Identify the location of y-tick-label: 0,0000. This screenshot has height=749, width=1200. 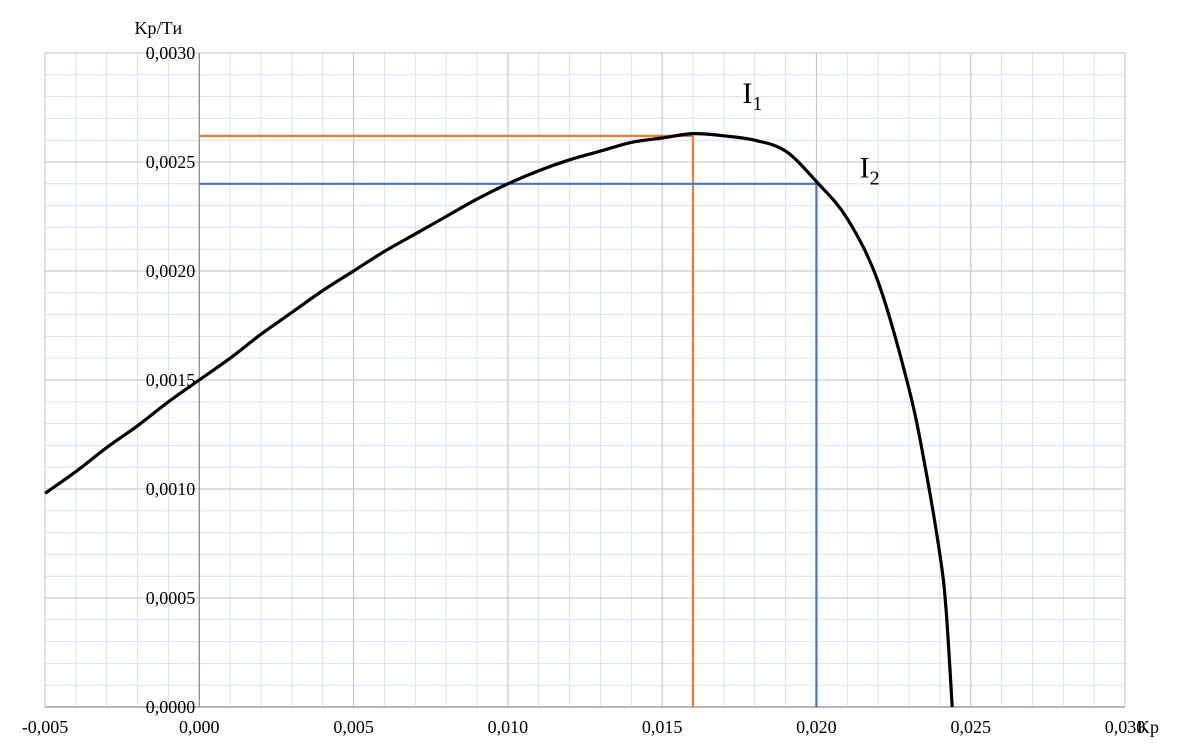
(171, 707).